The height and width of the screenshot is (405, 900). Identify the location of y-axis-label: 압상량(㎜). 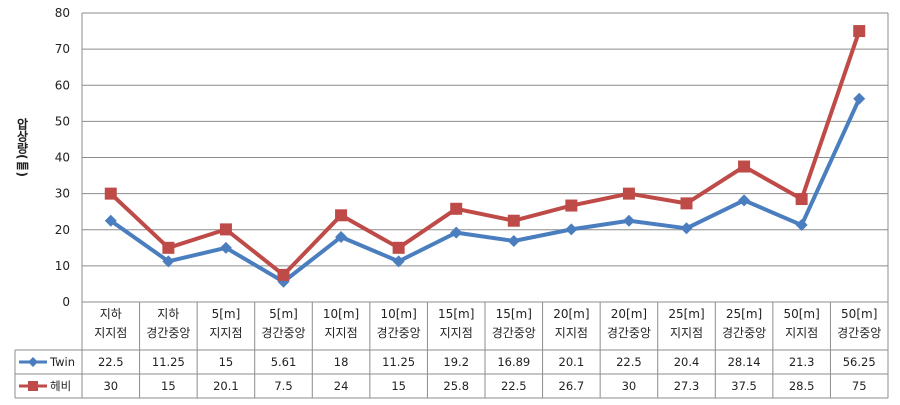
(22, 147).